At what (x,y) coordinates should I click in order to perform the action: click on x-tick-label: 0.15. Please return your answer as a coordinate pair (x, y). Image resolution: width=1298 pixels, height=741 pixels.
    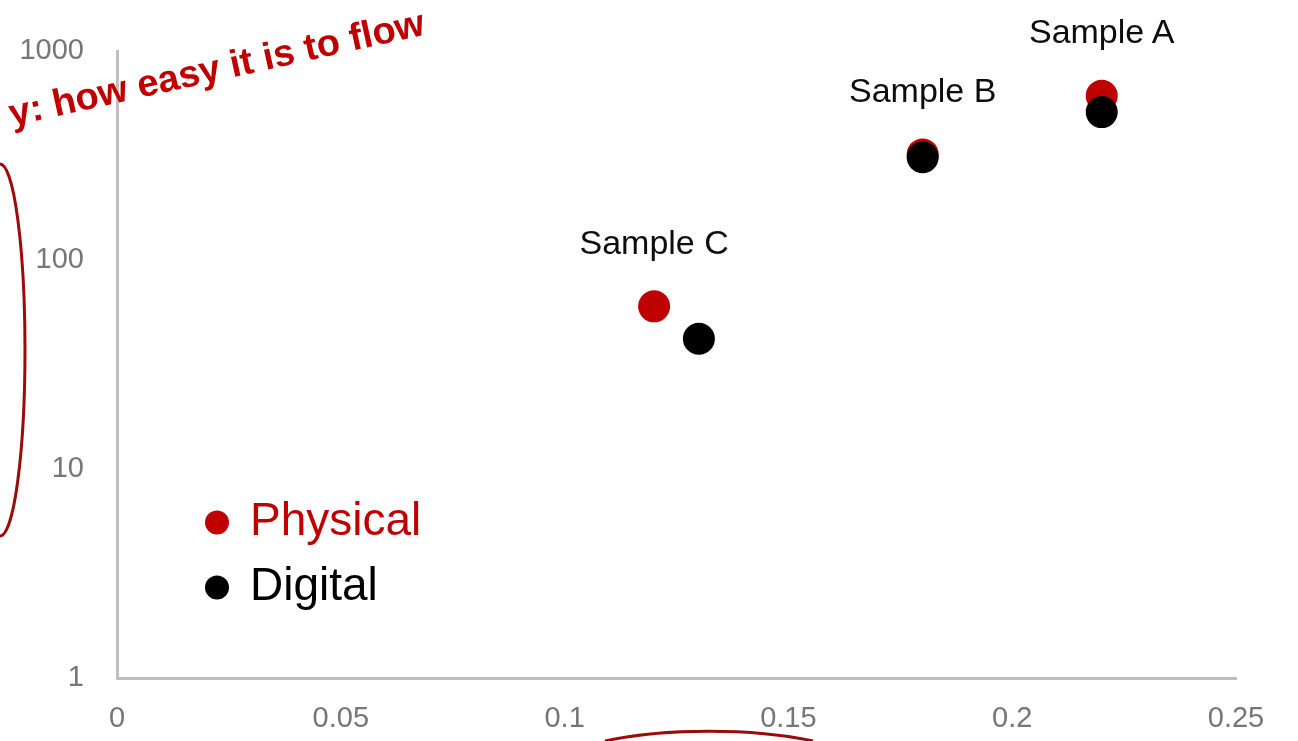
    Looking at the image, I should click on (788, 717).